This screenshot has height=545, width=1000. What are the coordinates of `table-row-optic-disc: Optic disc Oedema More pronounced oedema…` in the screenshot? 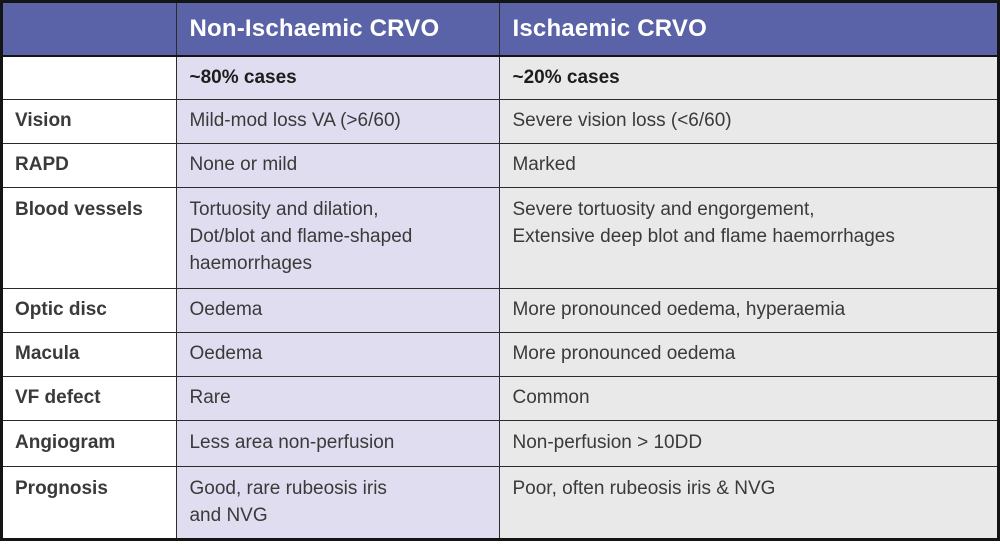 It's located at (499, 311).